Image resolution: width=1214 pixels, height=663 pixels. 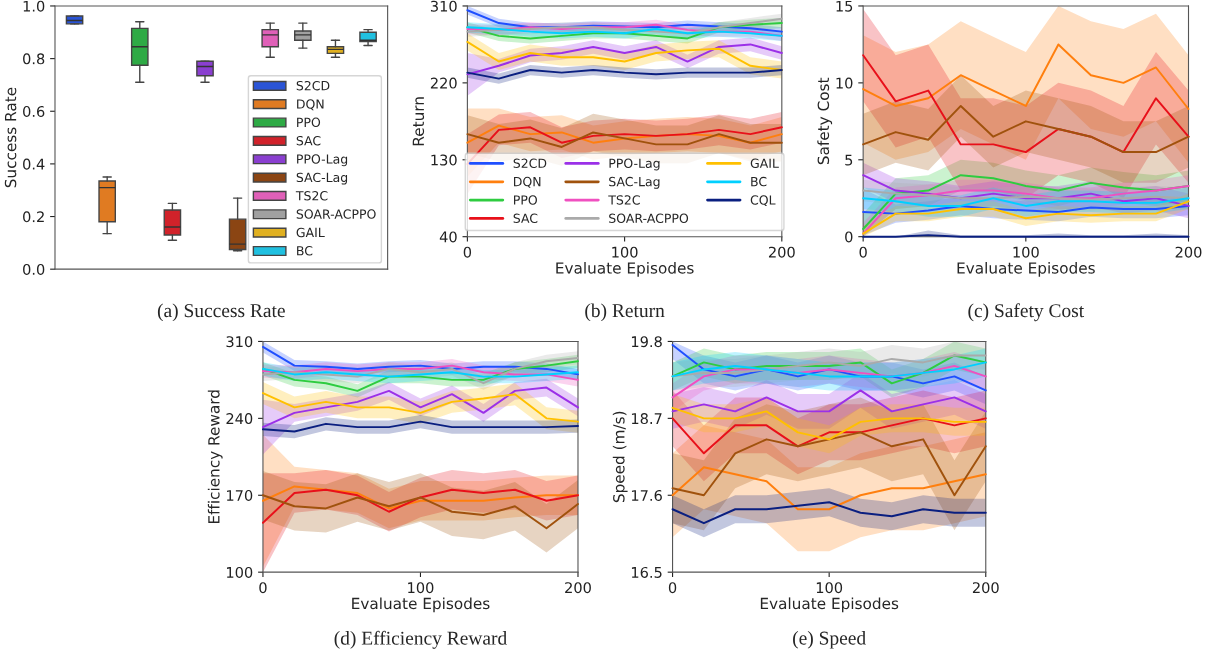 I want to click on y-tick-label: 0, so click(x=849, y=237).